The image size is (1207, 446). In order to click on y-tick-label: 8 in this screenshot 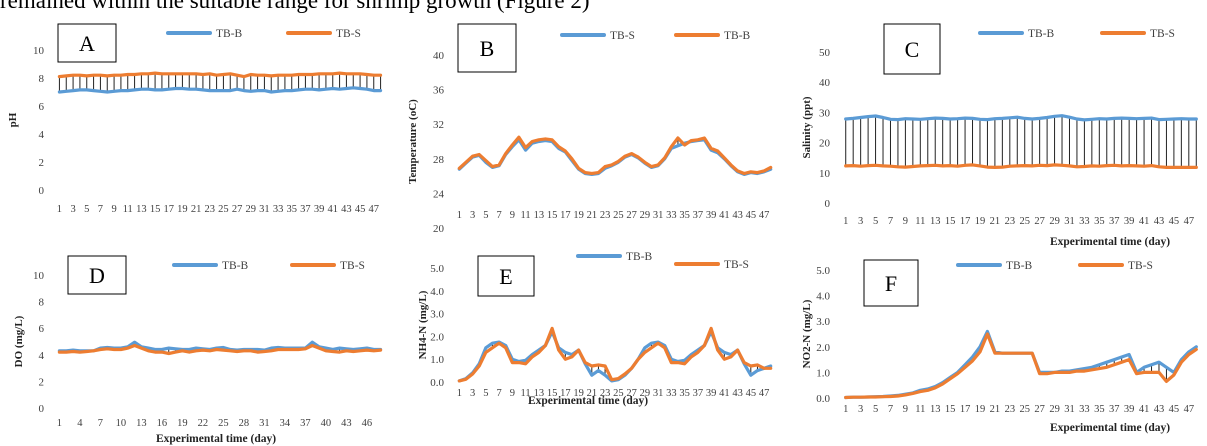, I will do `click(42, 303)`.